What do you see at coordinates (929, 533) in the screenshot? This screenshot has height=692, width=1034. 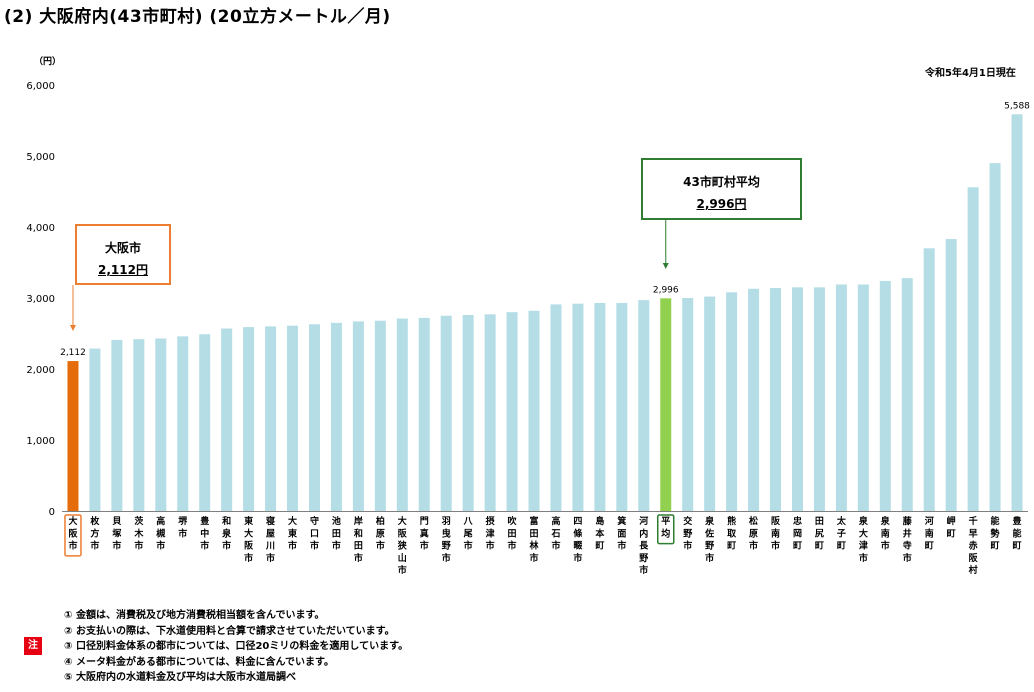 I see `x-tick-label: 河南町` at bounding box center [929, 533].